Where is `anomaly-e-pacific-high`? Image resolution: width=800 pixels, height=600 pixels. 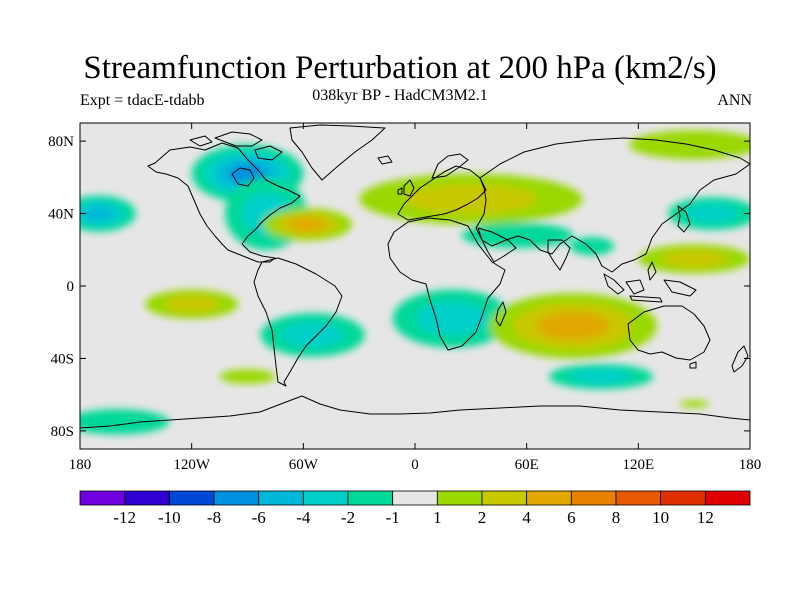
anomaly-e-pacific-high is located at coordinates (191, 304).